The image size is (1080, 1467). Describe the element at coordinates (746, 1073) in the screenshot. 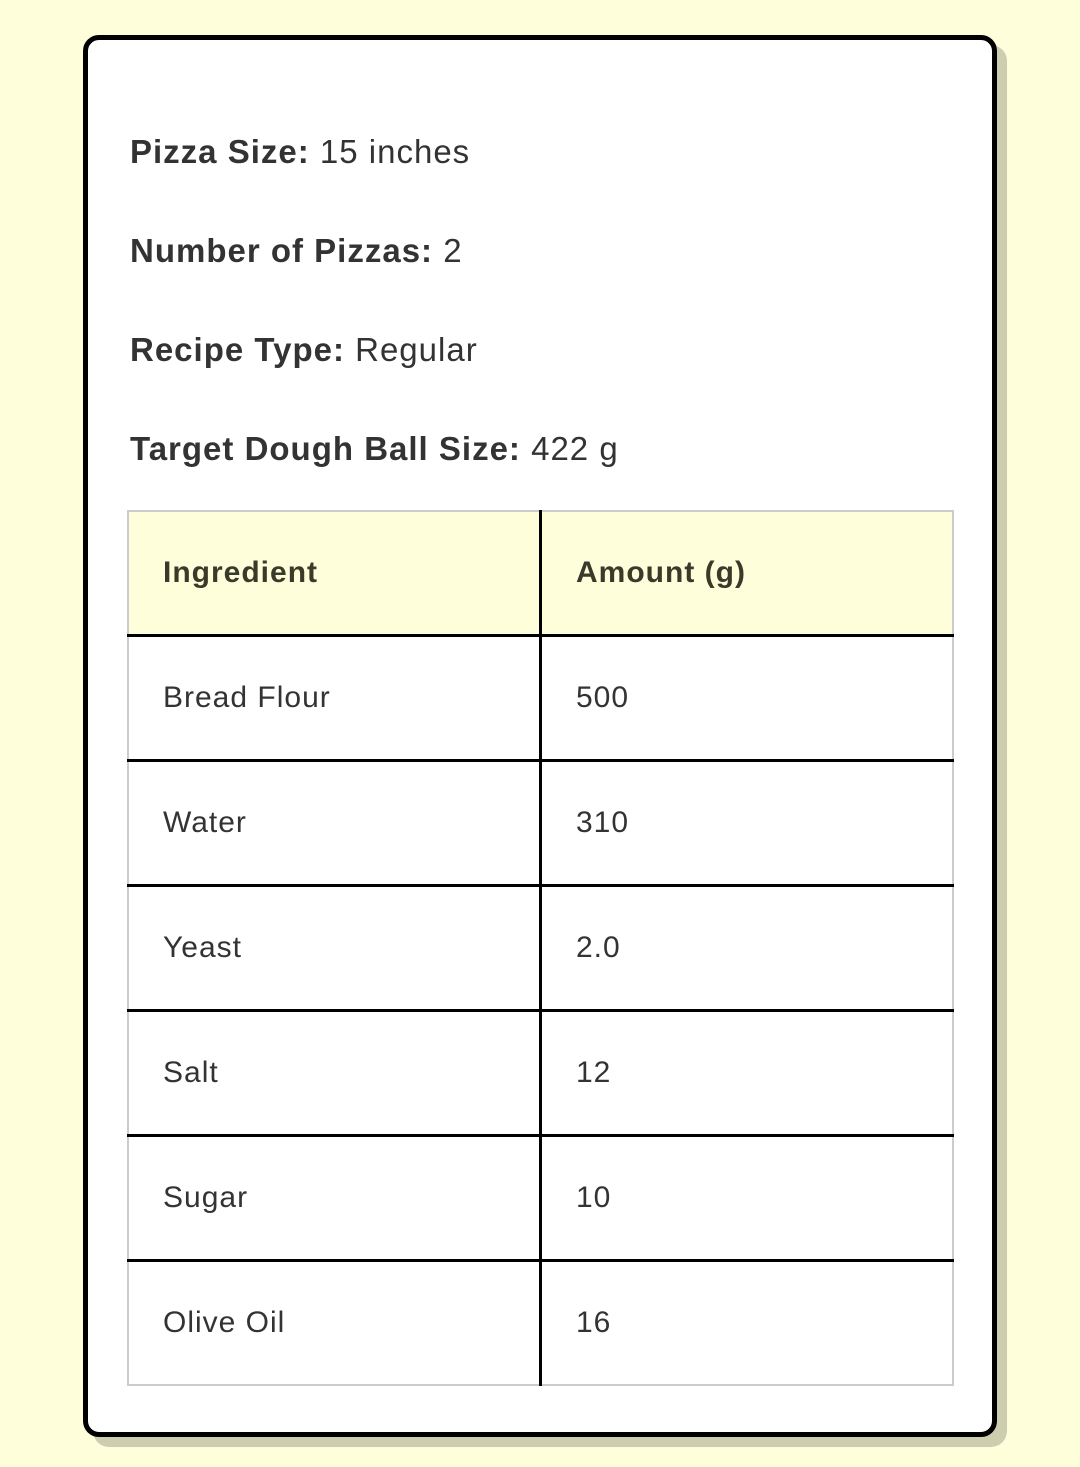

I see `amount-cell: 12` at that location.